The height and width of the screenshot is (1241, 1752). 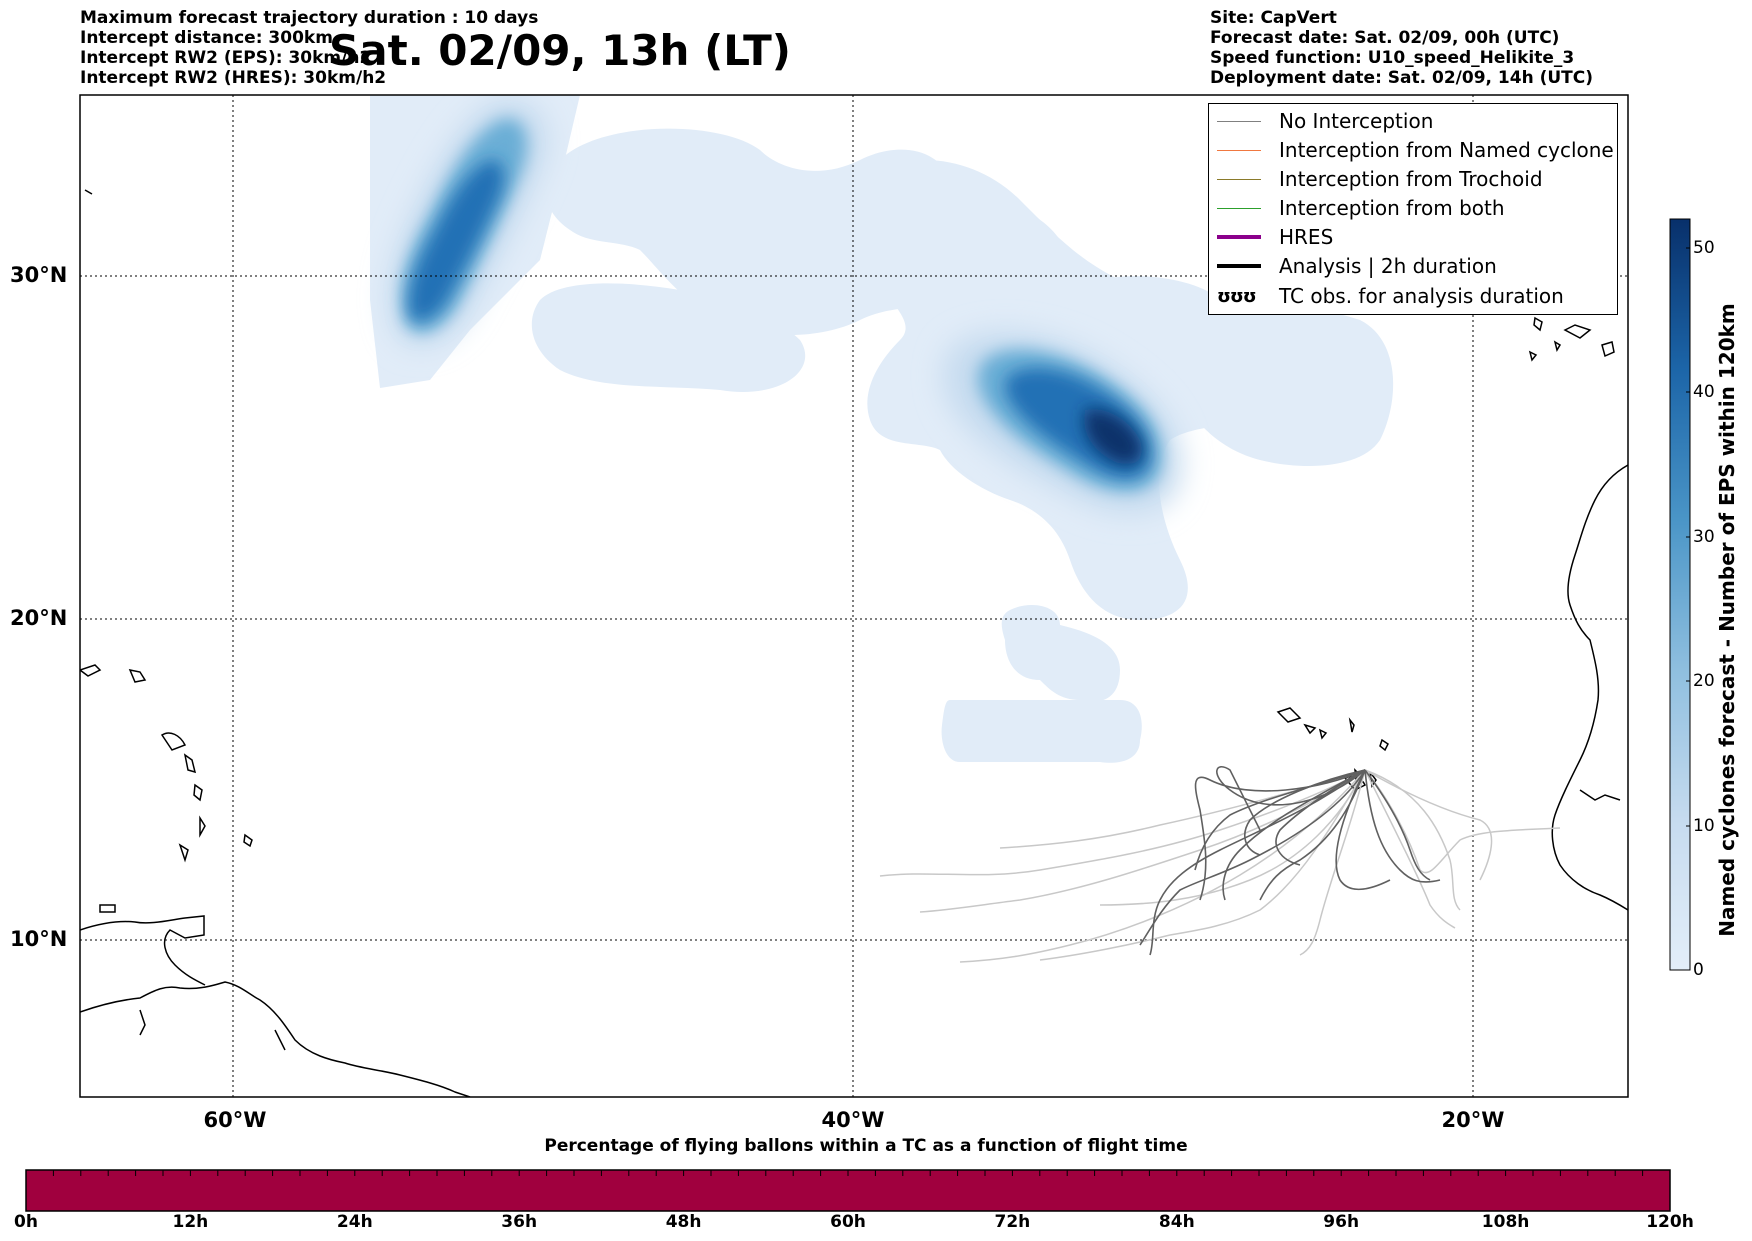 What do you see at coordinates (853, 1120) in the screenshot?
I see `lon-label-40w: 40°W` at bounding box center [853, 1120].